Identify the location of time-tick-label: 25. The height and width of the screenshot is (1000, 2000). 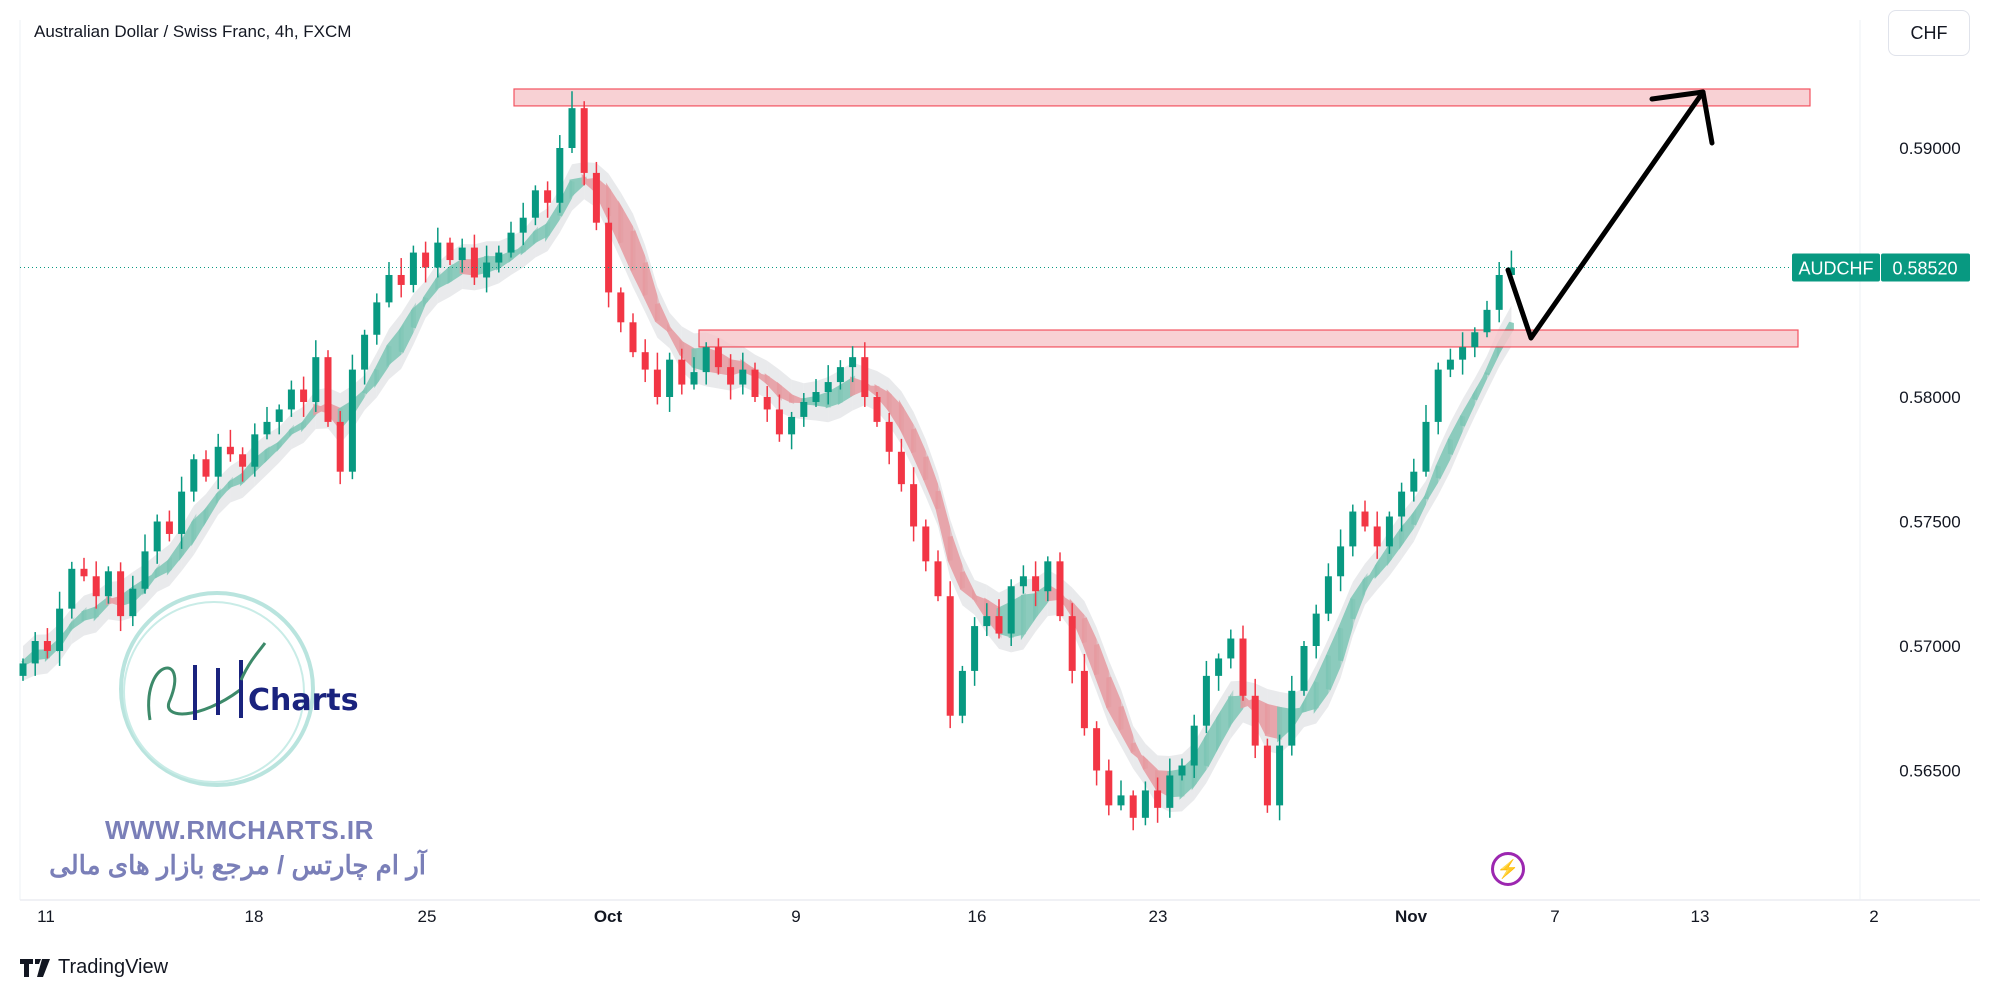
(427, 916).